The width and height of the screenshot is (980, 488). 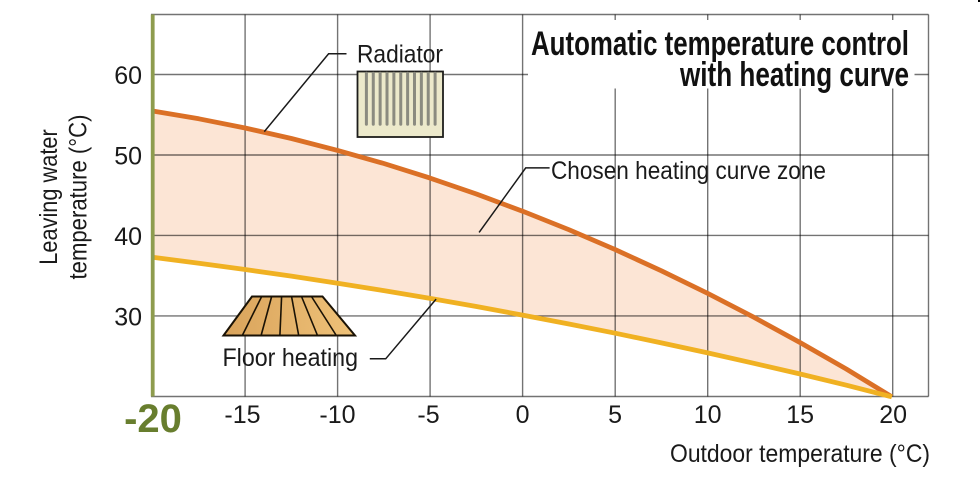 I want to click on svg-text: Outdoor temperature (°C), so click(x=800, y=454).